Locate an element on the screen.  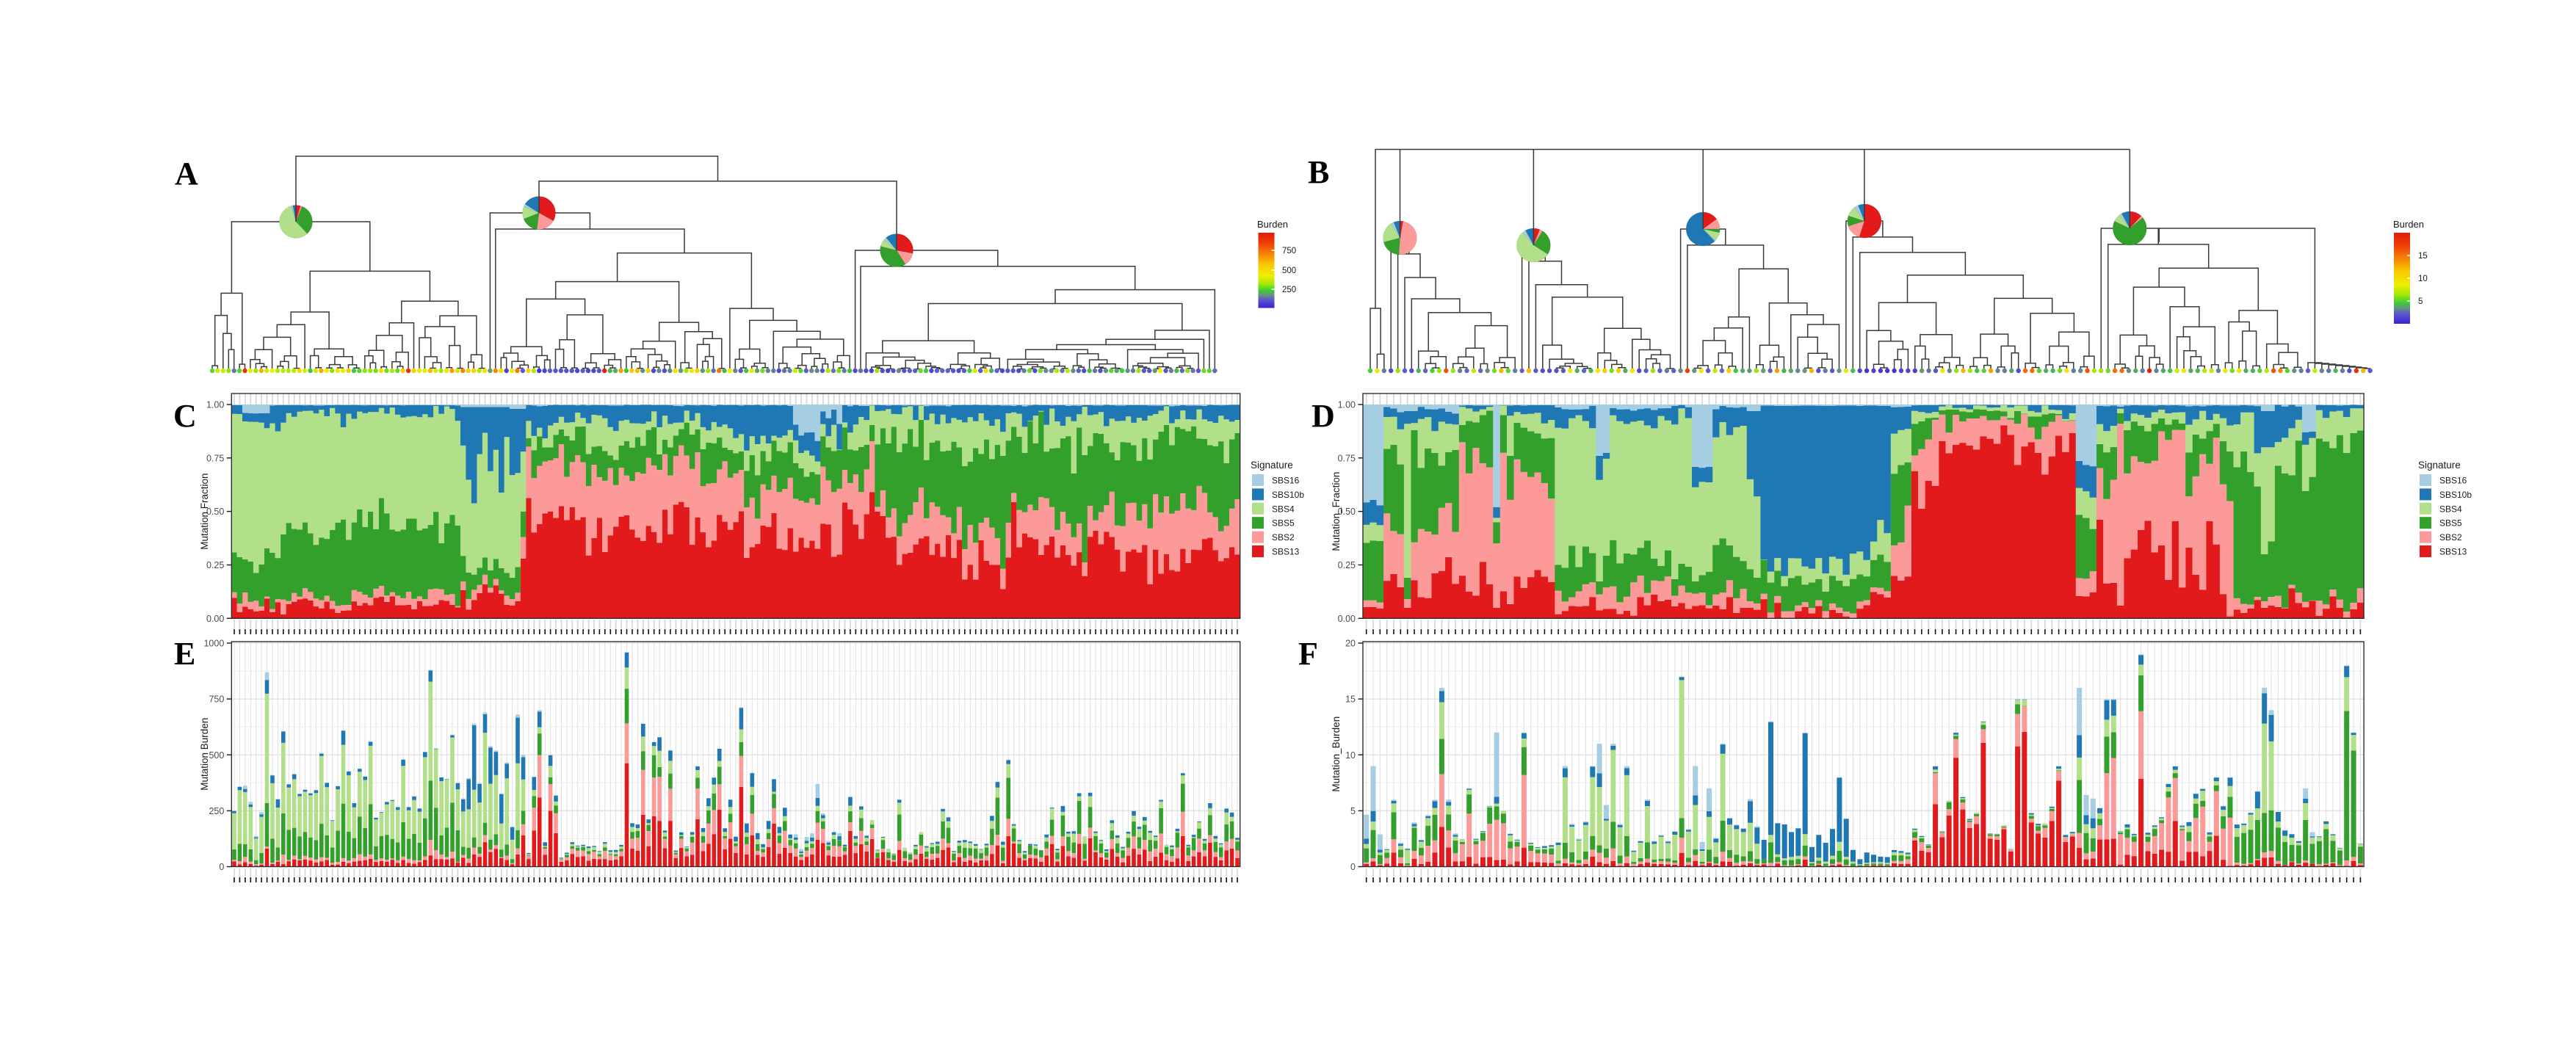
svg-text: D is located at coordinates (1323, 416).